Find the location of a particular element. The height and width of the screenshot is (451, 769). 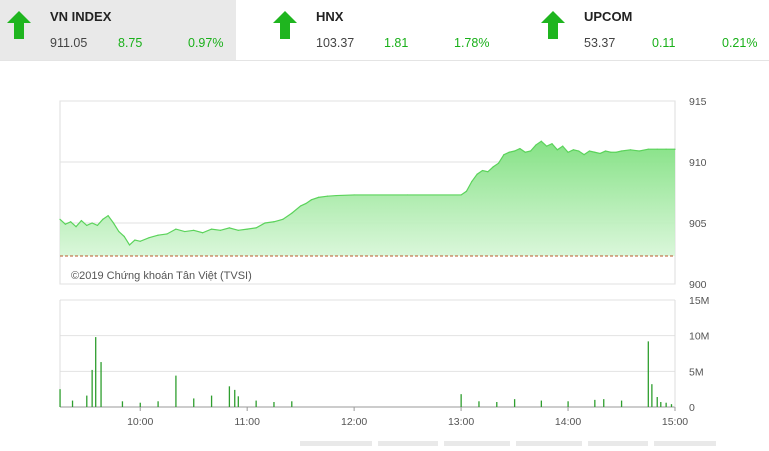

index-value: 911.05 is located at coordinates (69, 43).